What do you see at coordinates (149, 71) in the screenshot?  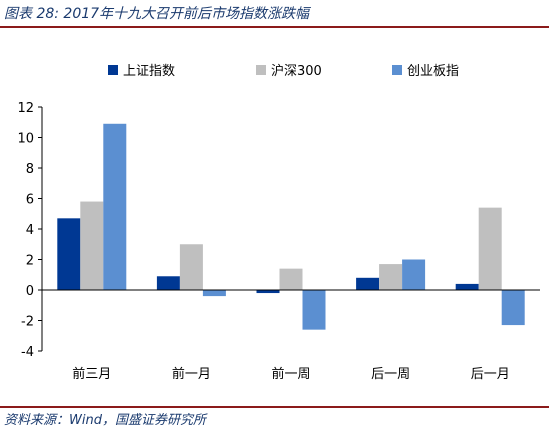 I see `legend-label-1: 上证指数` at bounding box center [149, 71].